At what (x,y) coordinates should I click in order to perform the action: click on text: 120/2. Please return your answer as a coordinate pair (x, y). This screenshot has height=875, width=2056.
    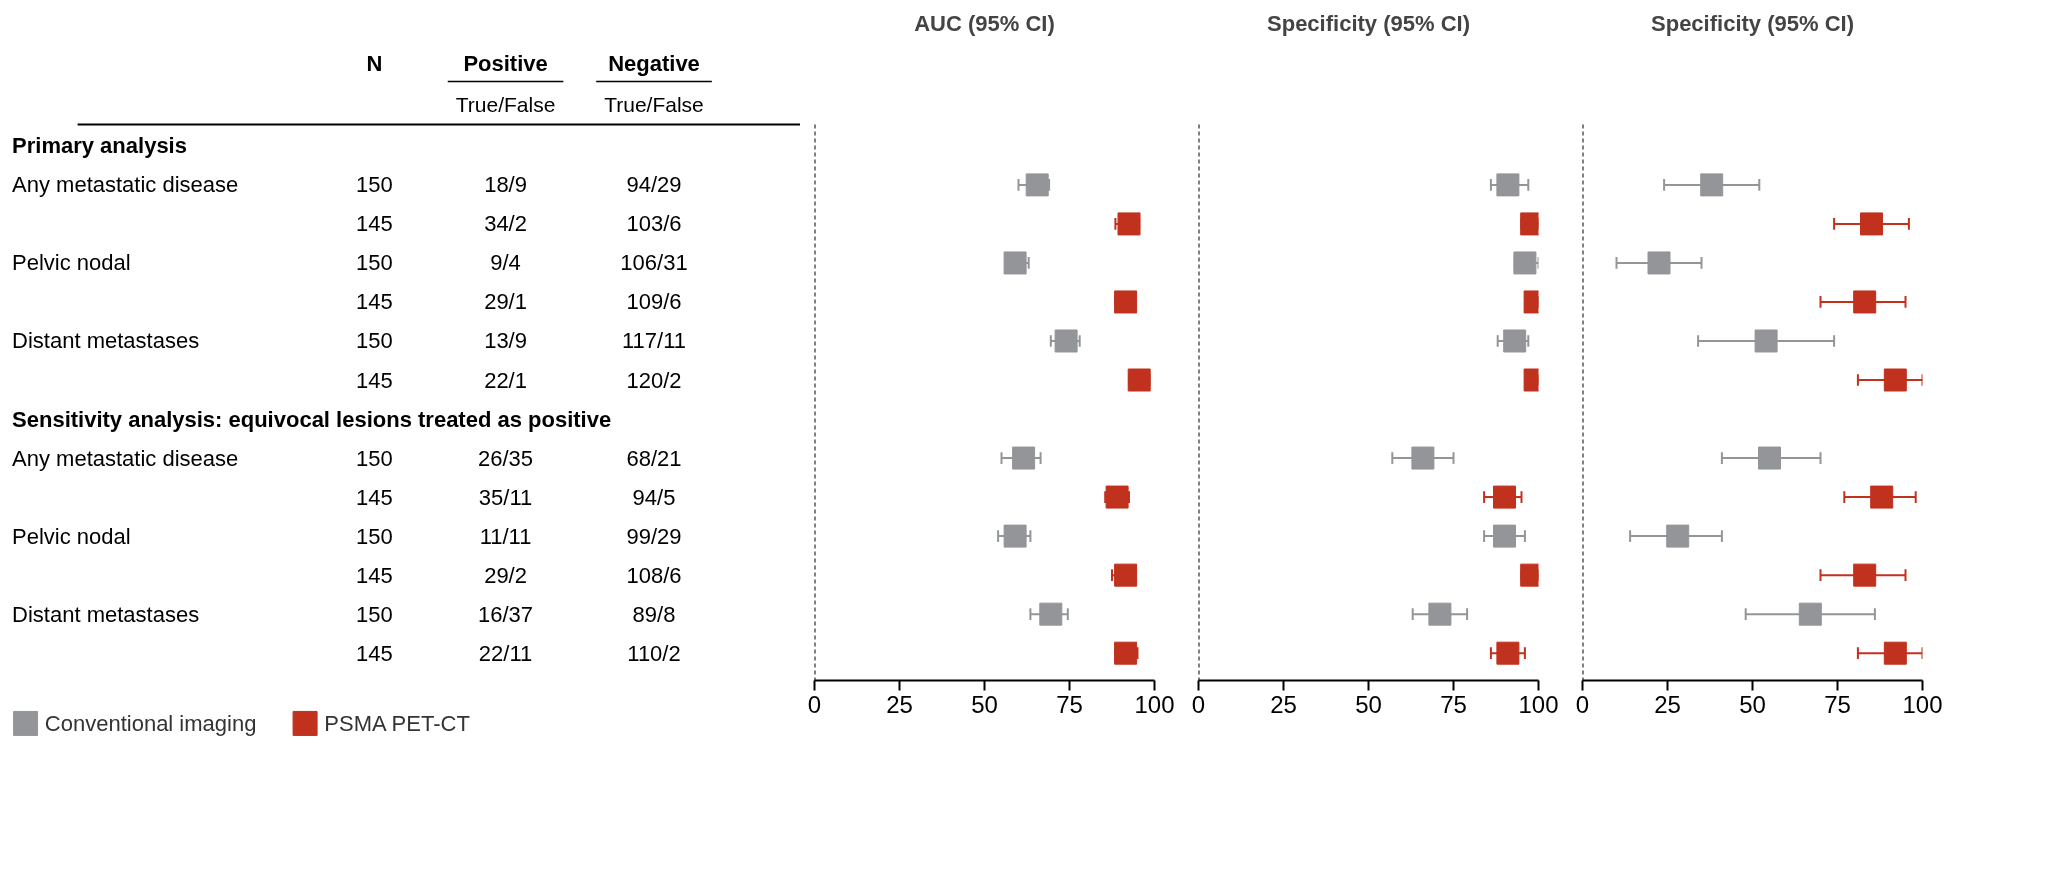
    Looking at the image, I should click on (654, 380).